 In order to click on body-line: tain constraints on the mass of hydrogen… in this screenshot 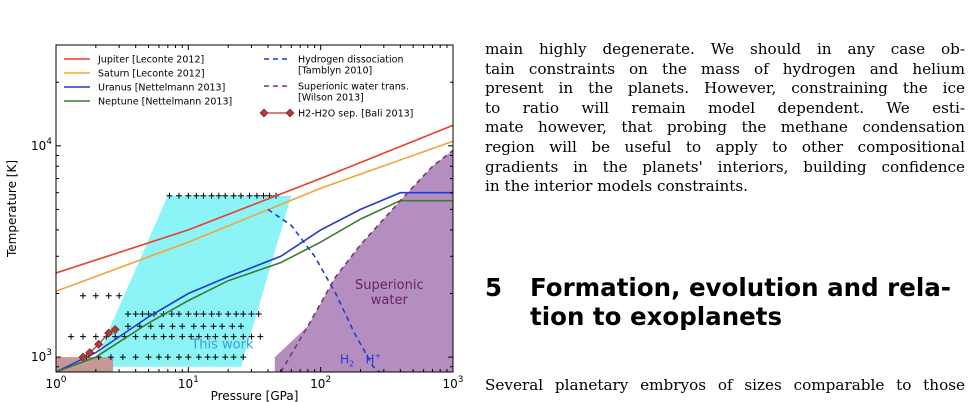, I will do `click(725, 68)`.